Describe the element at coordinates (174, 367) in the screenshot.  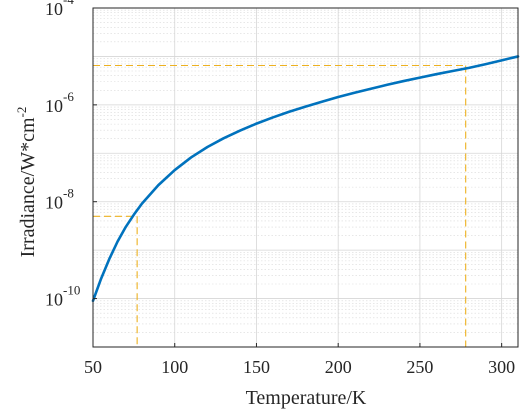
I see `x-tick-label: 100` at that location.